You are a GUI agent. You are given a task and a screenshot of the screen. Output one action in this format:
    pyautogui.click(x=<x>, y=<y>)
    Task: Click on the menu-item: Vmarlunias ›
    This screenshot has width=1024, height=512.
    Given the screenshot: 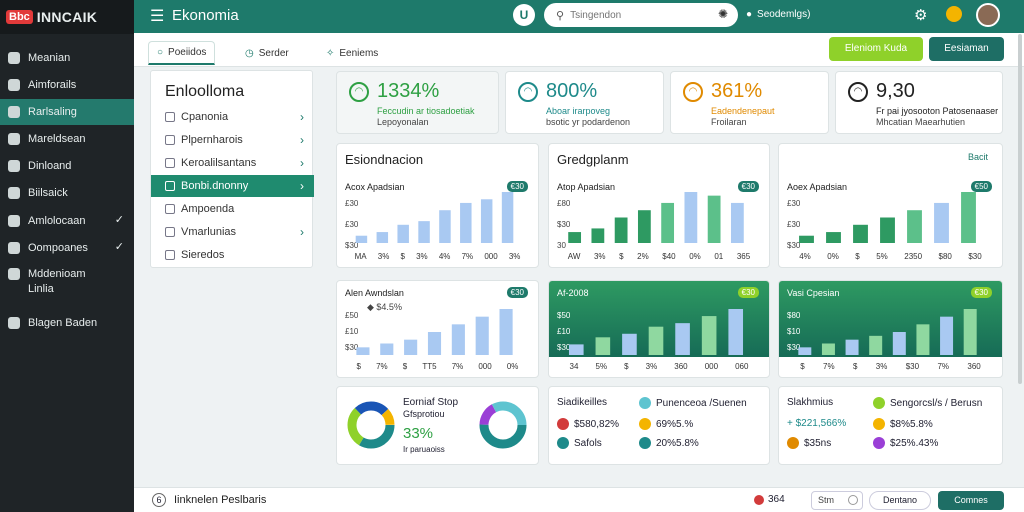 What is the action you would take?
    pyautogui.click(x=232, y=232)
    